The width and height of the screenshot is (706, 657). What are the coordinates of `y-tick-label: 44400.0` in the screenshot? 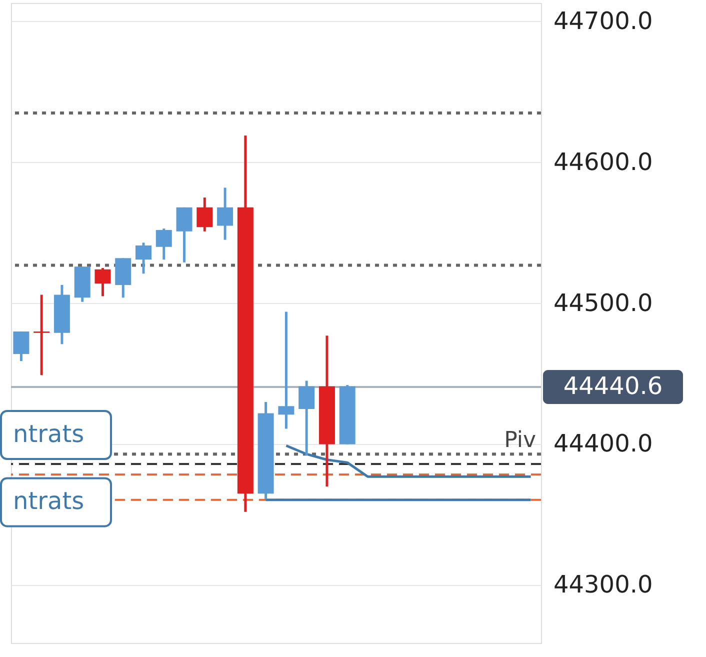 It's located at (603, 444).